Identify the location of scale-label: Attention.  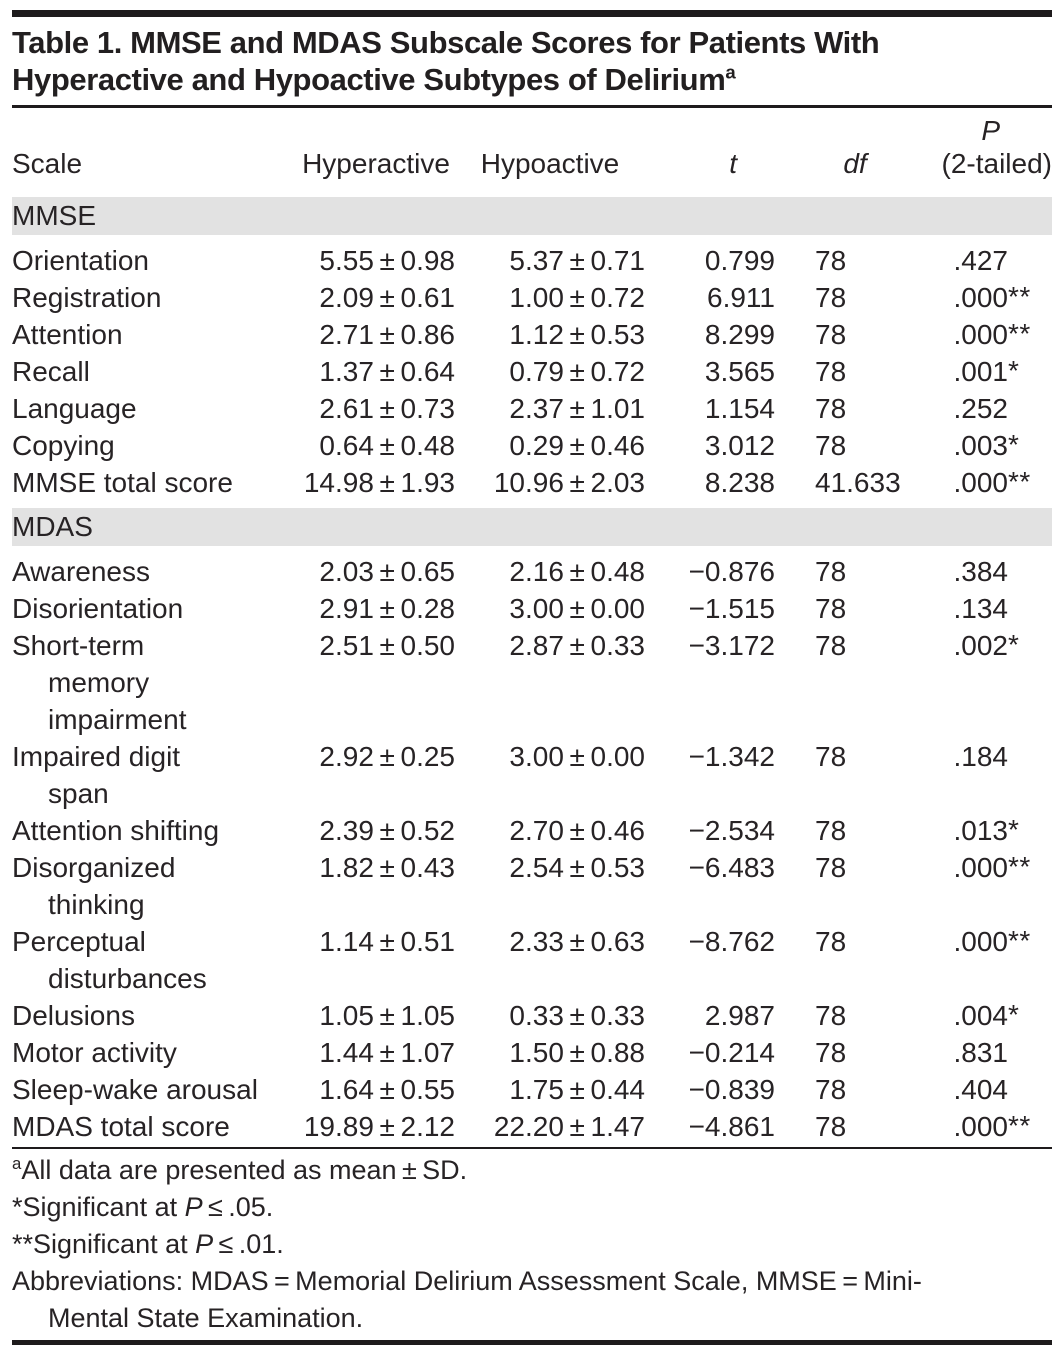
(67, 334).